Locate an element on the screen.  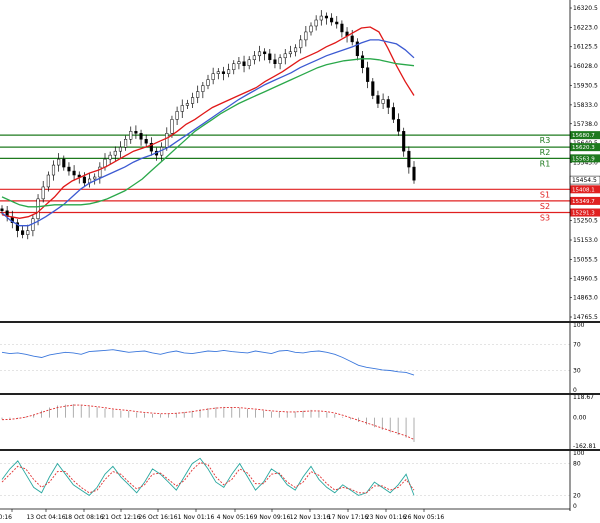
osc3-axis-tick-label: 0 is located at coordinates (575, 506).